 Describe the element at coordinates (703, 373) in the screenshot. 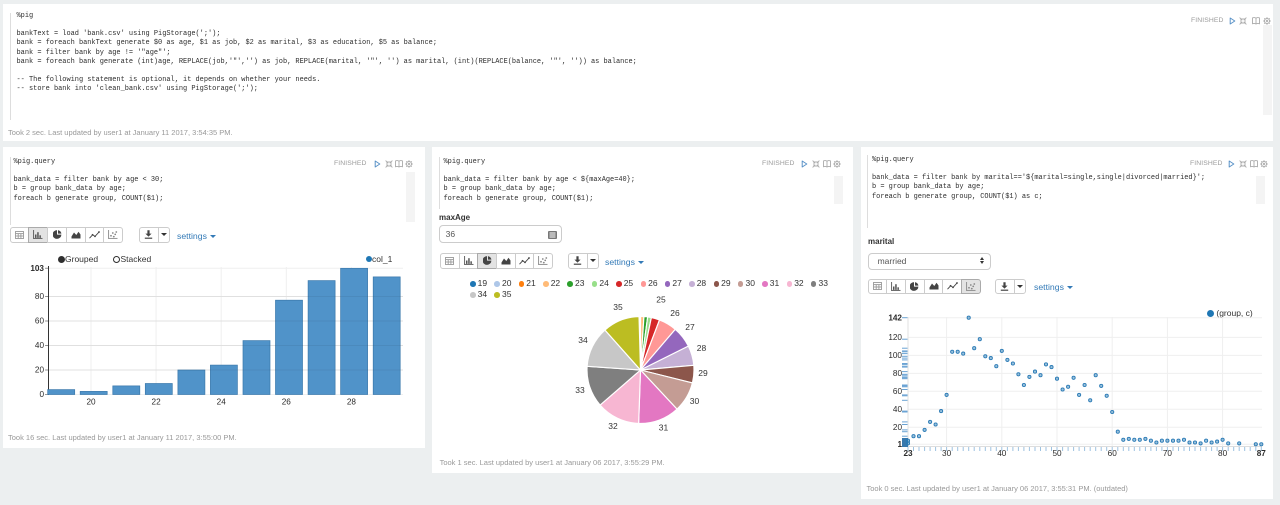

I see `svg-text: 29` at that location.